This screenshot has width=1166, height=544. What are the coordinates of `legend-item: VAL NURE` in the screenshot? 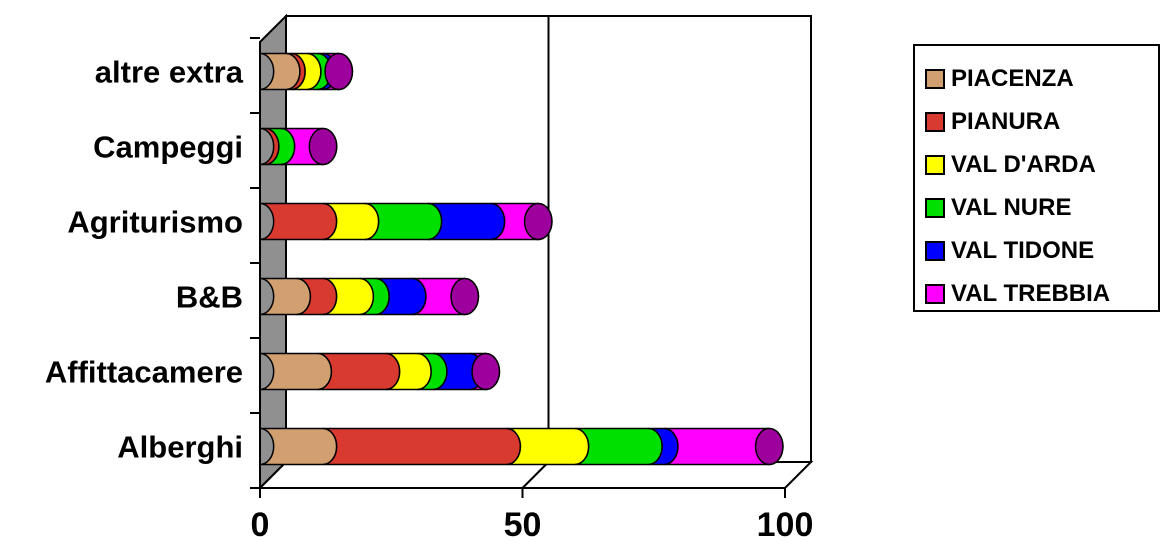 It's located at (998, 208).